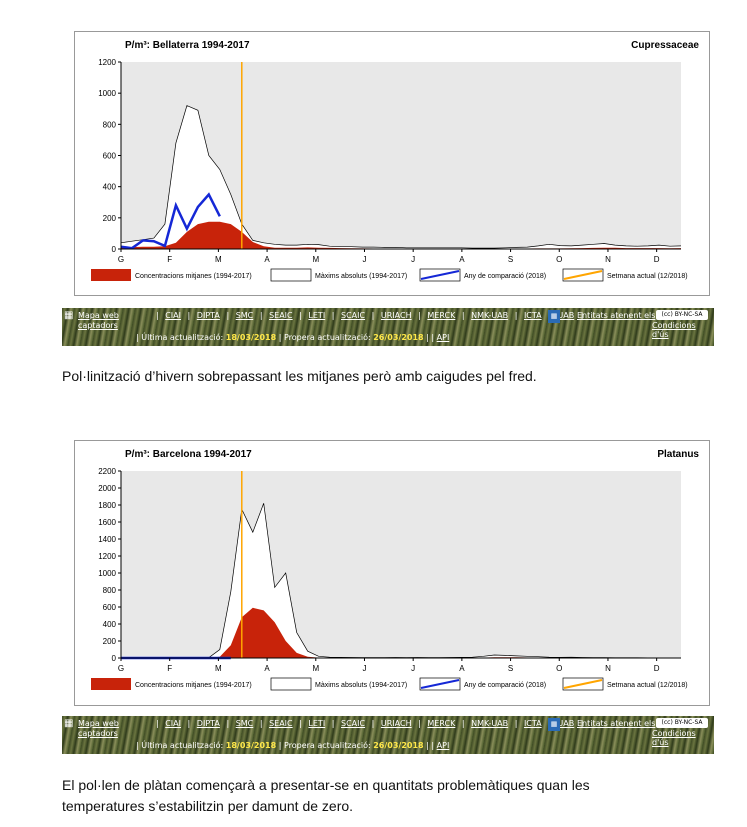 Image resolution: width=747 pixels, height=827 pixels. Describe the element at coordinates (583, 684) in the screenshot. I see `legend-swatch-current` at that location.